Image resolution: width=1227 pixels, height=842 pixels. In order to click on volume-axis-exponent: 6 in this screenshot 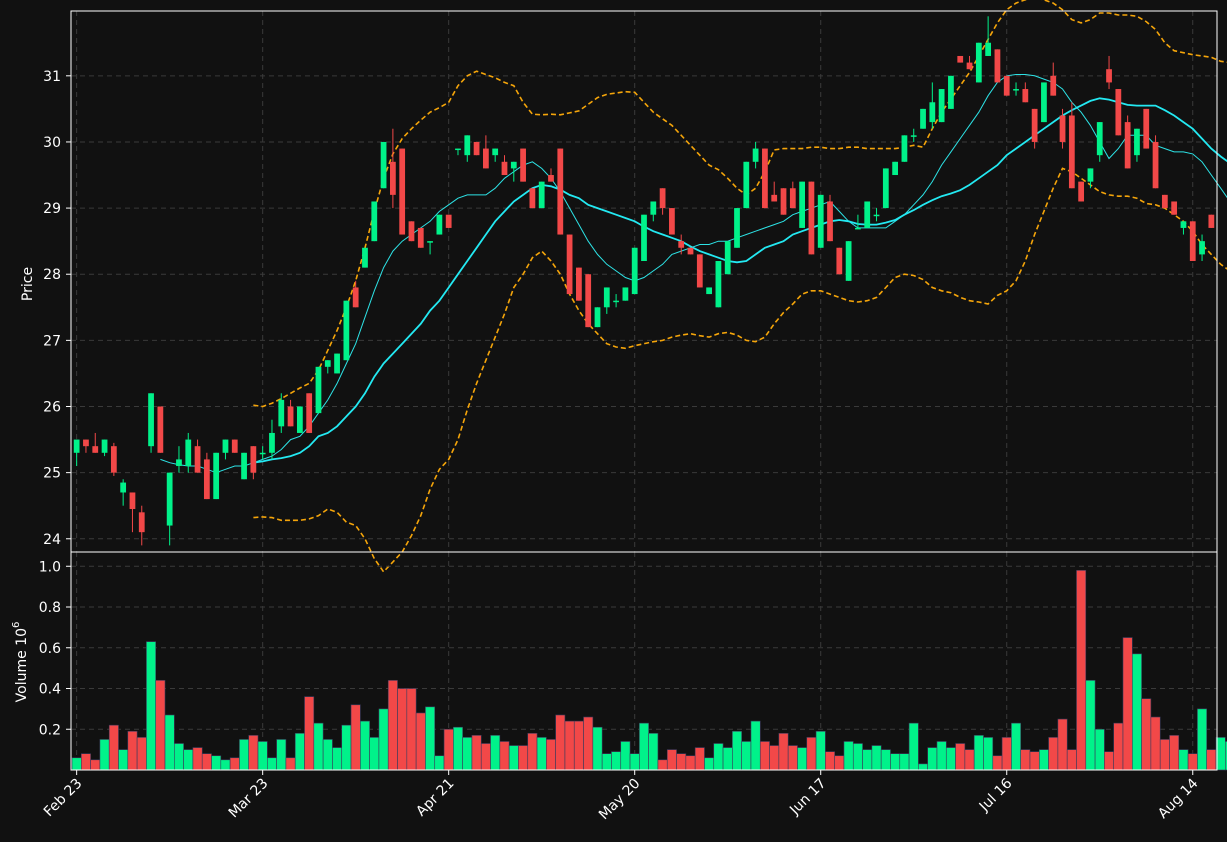, I will do `click(16, 625)`.